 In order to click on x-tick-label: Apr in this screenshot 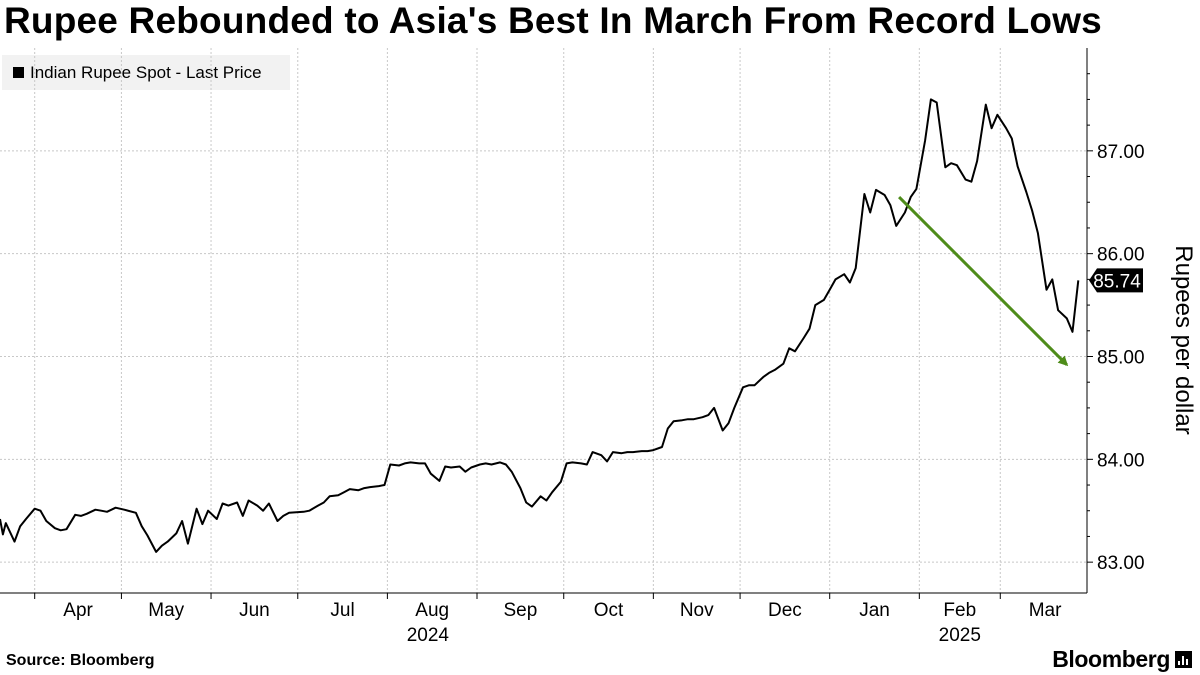, I will do `click(78, 610)`.